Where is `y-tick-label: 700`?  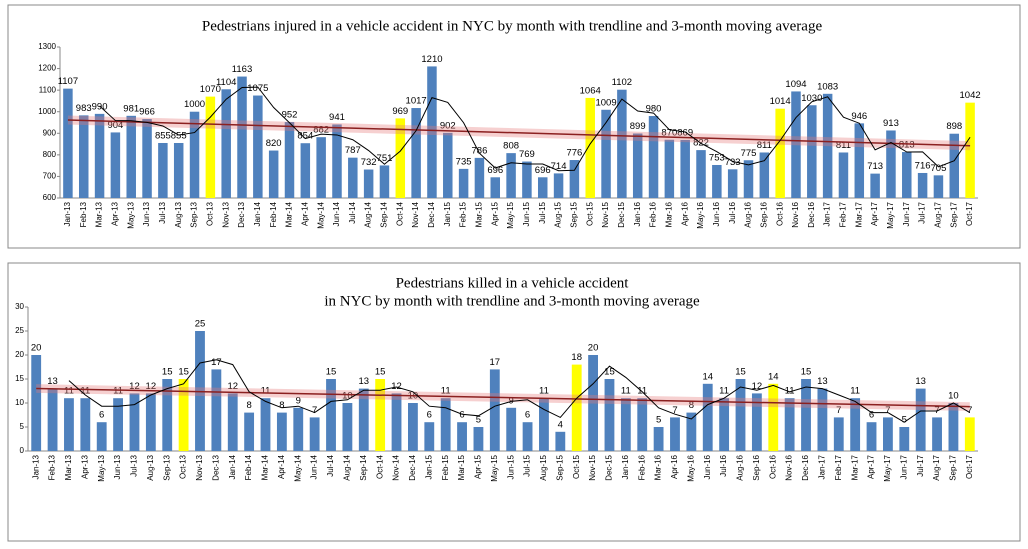
y-tick-label: 700 is located at coordinates (50, 176).